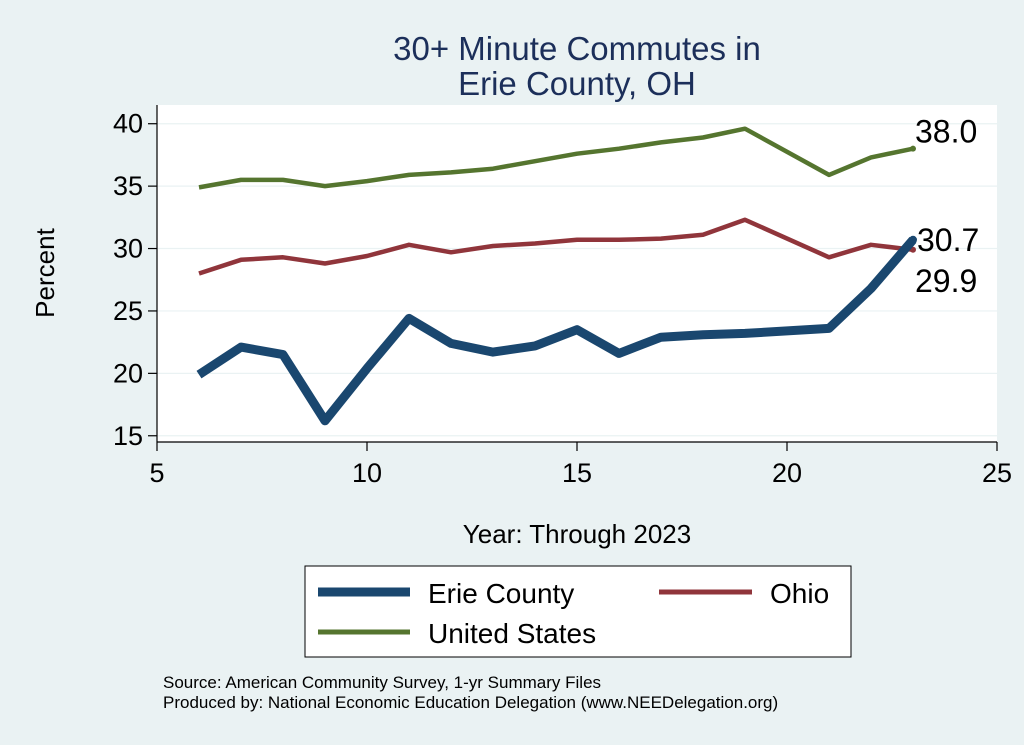  Describe the element at coordinates (556, 158) in the screenshot. I see `series-line-united-states` at that location.